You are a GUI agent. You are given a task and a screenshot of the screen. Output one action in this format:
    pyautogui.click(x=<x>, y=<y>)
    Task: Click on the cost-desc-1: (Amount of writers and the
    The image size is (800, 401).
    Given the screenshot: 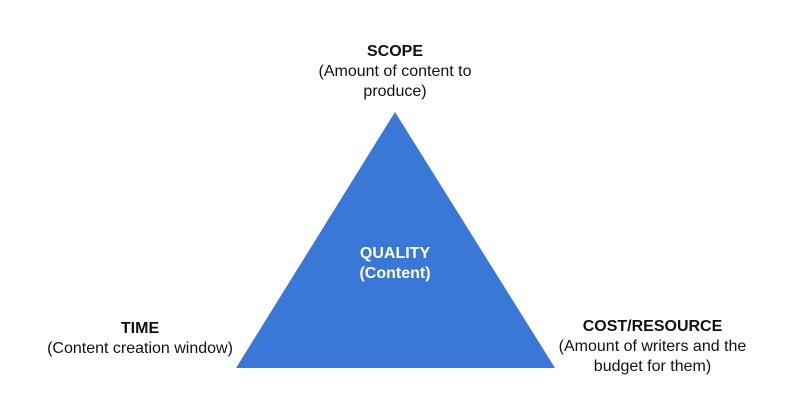 What is the action you would take?
    pyautogui.click(x=652, y=346)
    